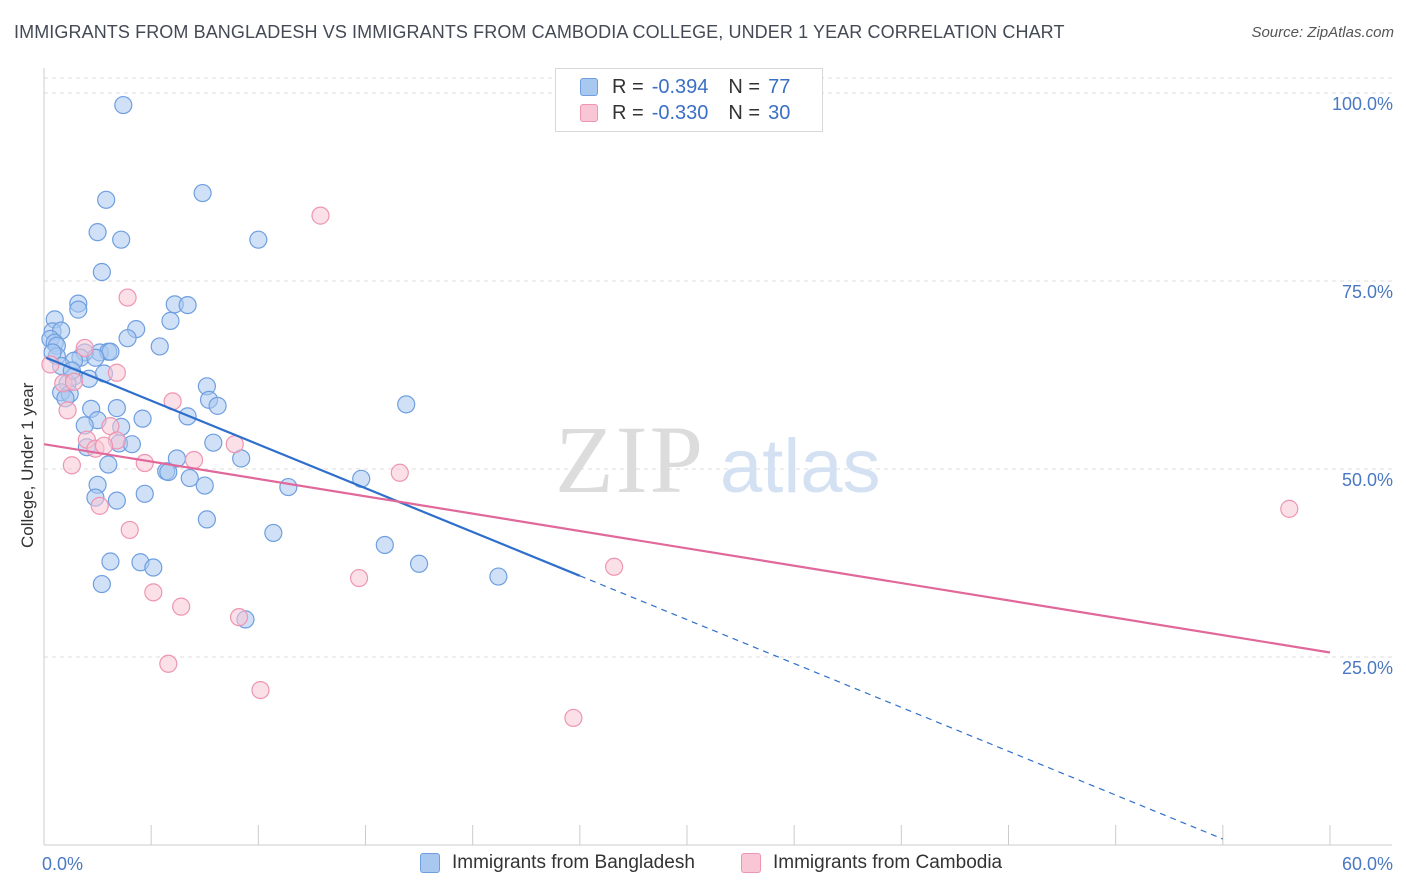  I want to click on y-tick-label: 100.0%, so click(1362, 104).